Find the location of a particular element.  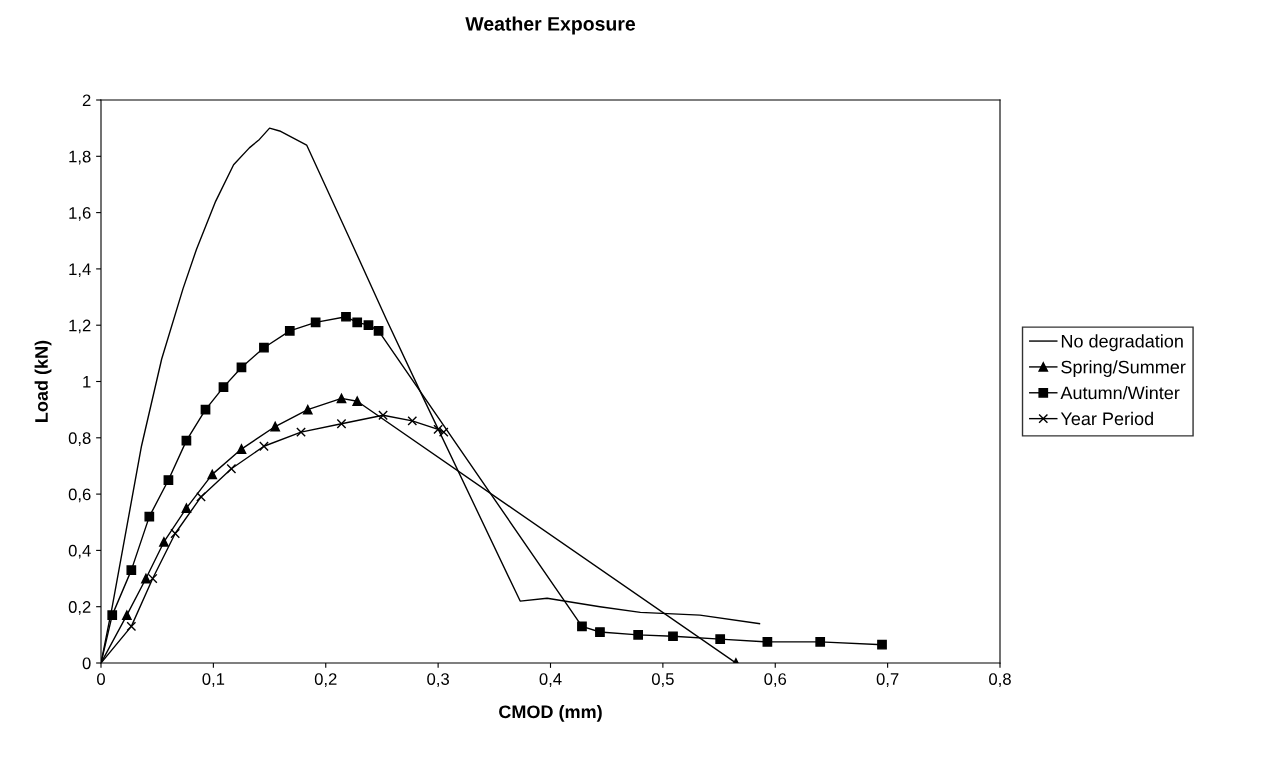

y-tick-label: 1 is located at coordinates (87, 382).